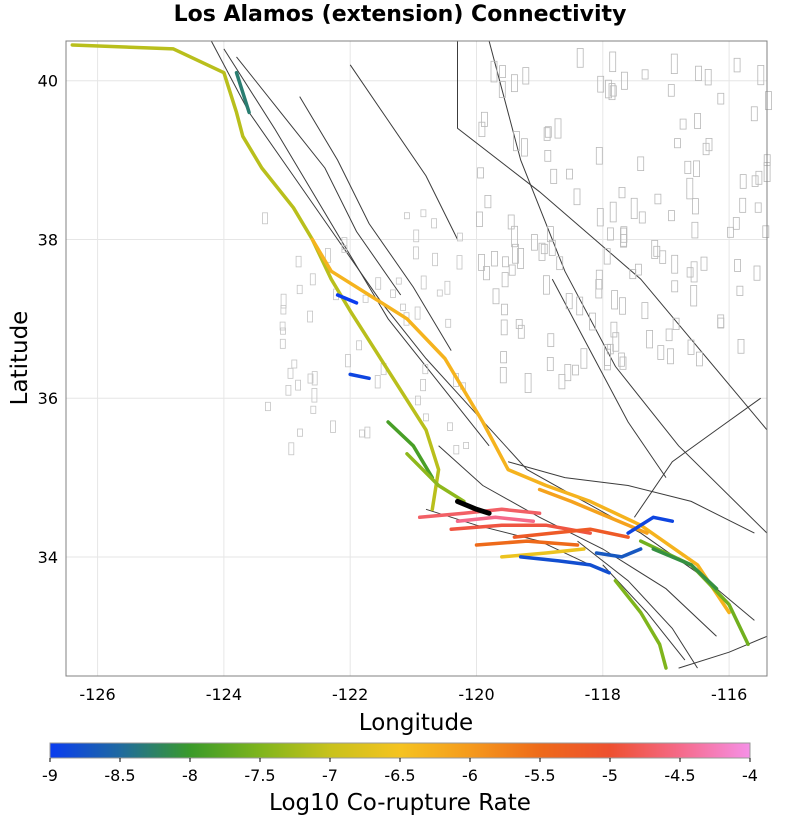  Describe the element at coordinates (48, 398) in the screenshot. I see `y-tick-label: 36` at that location.